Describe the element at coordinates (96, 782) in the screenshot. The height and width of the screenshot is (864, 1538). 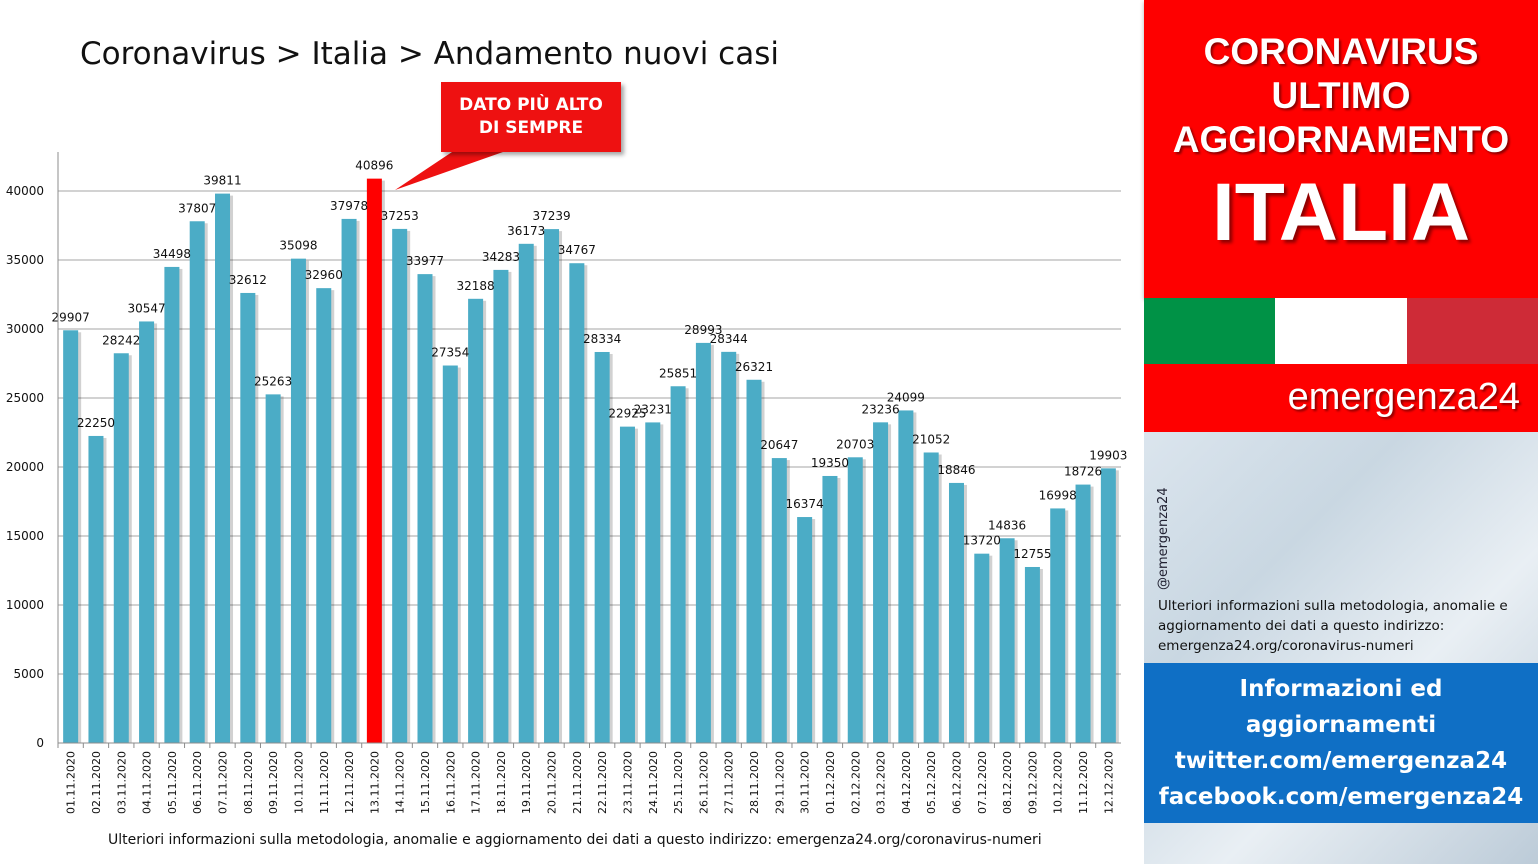
I see `x-tick-label: 02.11.2020` at that location.